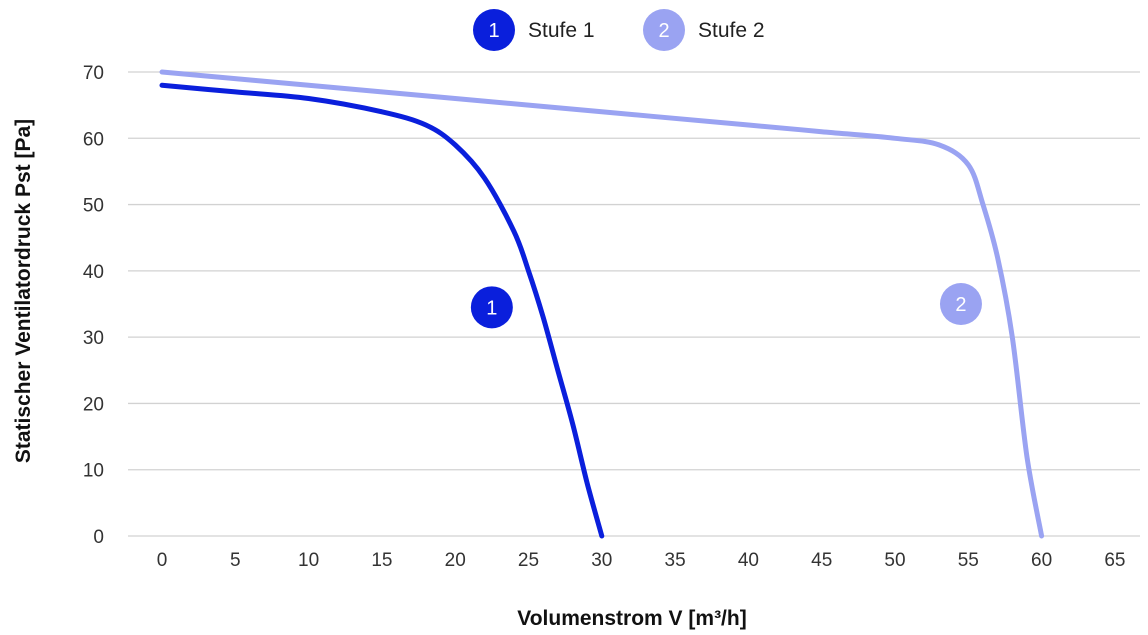 The image size is (1148, 635). Describe the element at coordinates (23, 291) in the screenshot. I see `y-axis-title: Statischer Ventilatordruck Pst [Pa]` at that location.